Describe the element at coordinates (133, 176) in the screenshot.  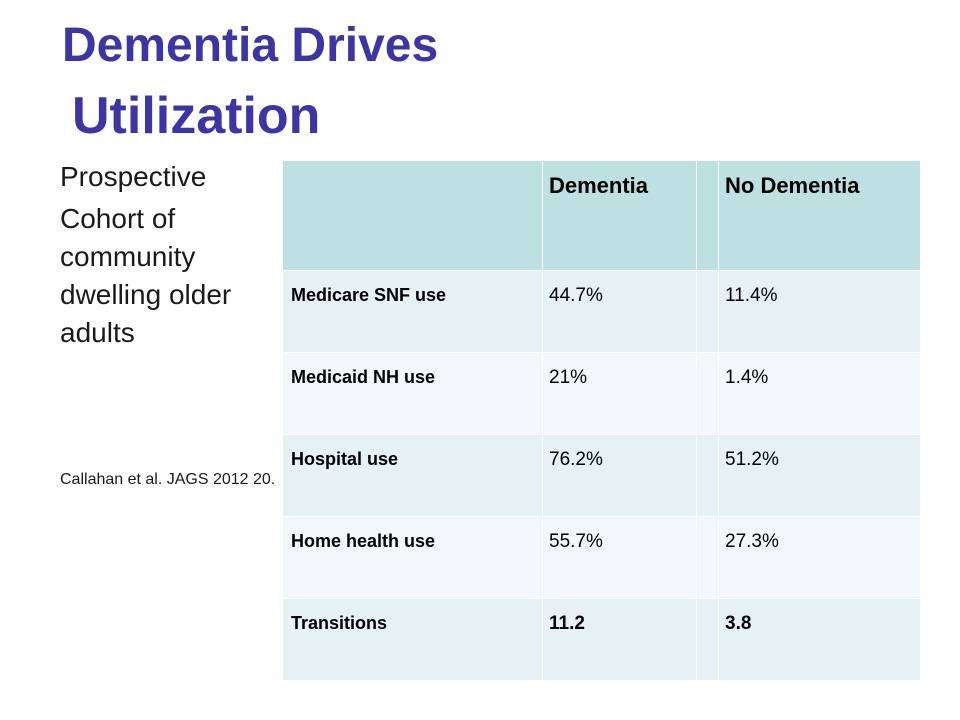
I see `bullet-item-study-type: Prospective` at that location.